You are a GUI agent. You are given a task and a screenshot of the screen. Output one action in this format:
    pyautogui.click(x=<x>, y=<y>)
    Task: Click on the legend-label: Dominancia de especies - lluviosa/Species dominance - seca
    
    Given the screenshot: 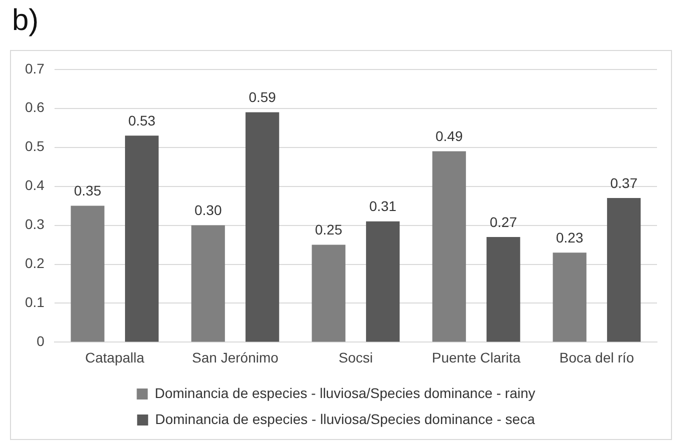 What is the action you would take?
    pyautogui.click(x=345, y=418)
    